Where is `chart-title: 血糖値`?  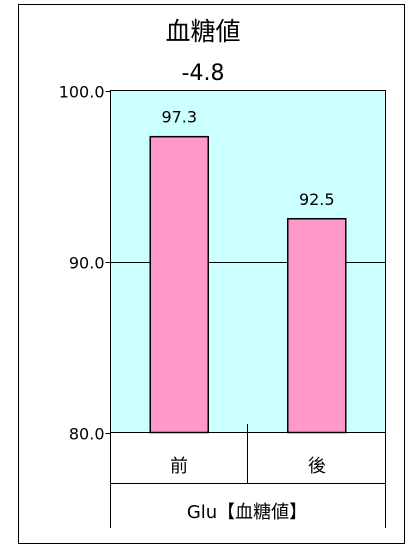
chart-title: 血糖値 is located at coordinates (202, 31).